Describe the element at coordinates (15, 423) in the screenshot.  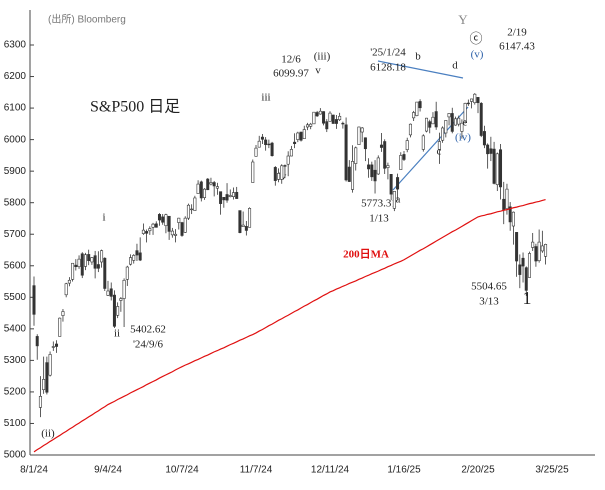
I see `y-tick-label: 5100` at that location.